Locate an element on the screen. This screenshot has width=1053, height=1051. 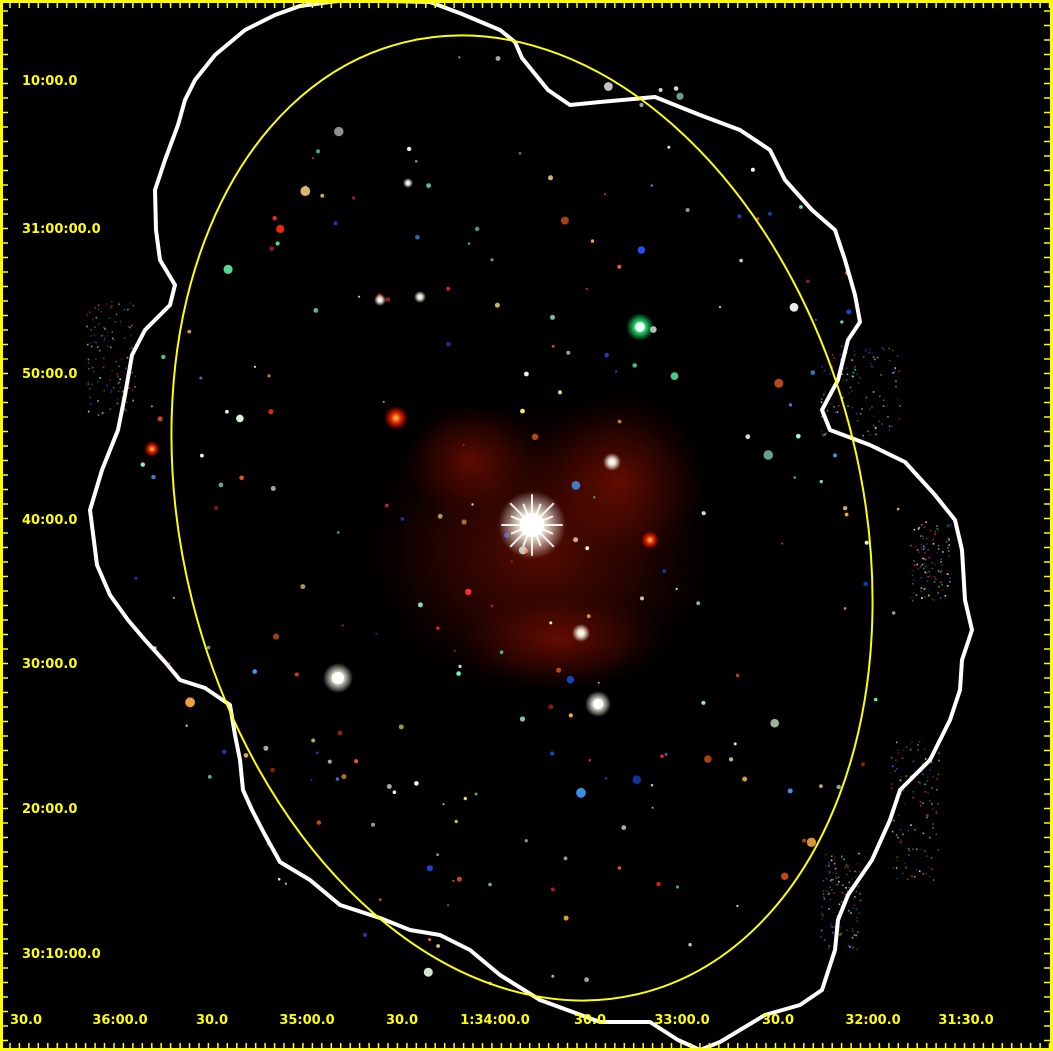
ra-label: 33:00.0 is located at coordinates (682, 1020).